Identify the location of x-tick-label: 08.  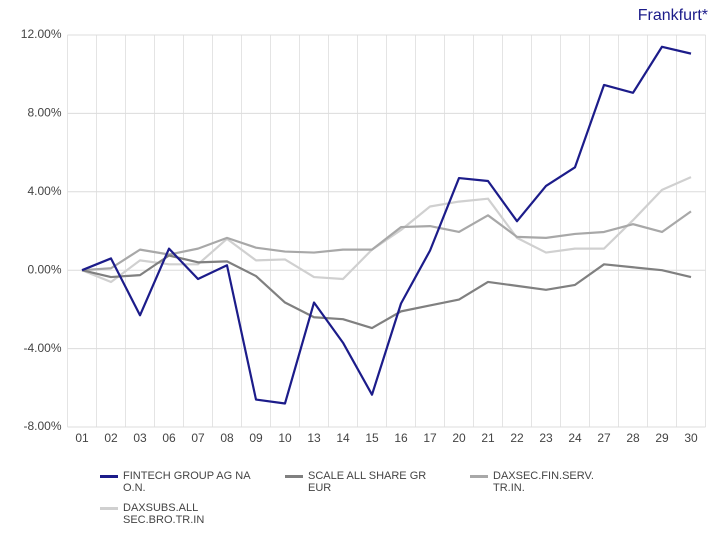
(227, 438).